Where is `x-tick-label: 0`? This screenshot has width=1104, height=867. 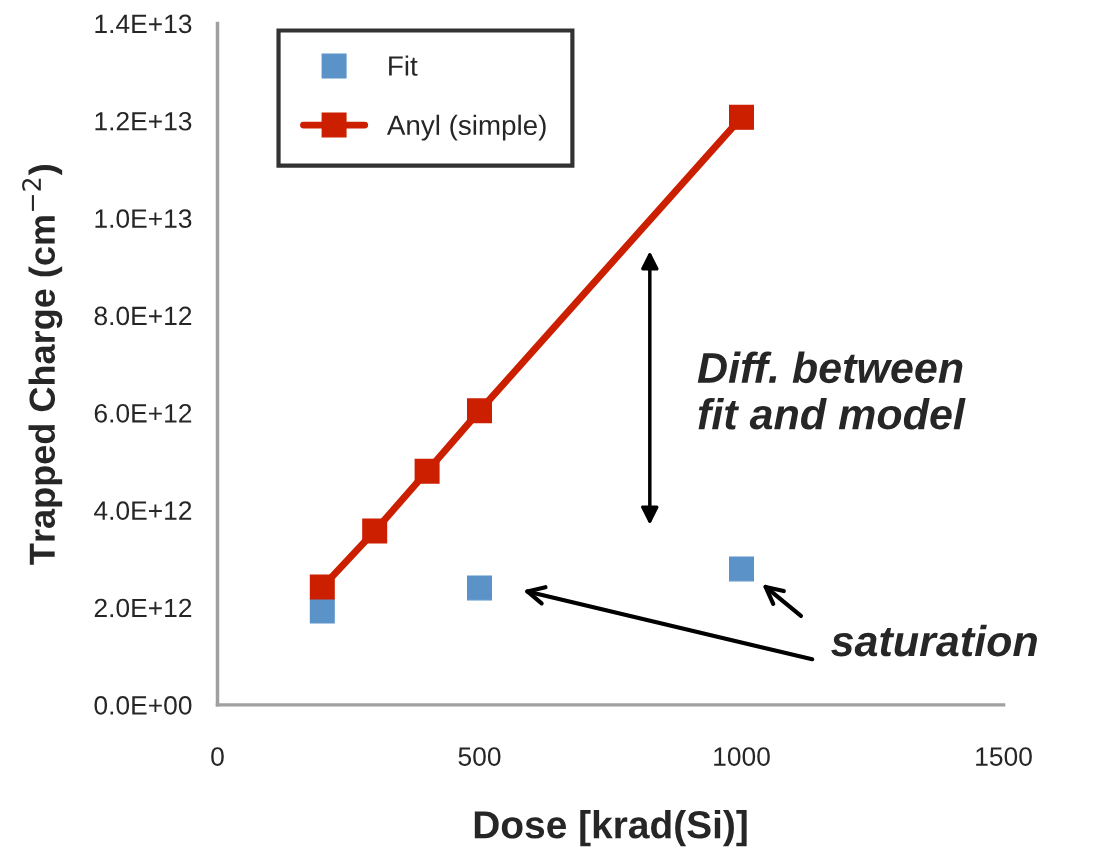 x-tick-label: 0 is located at coordinates (217, 756).